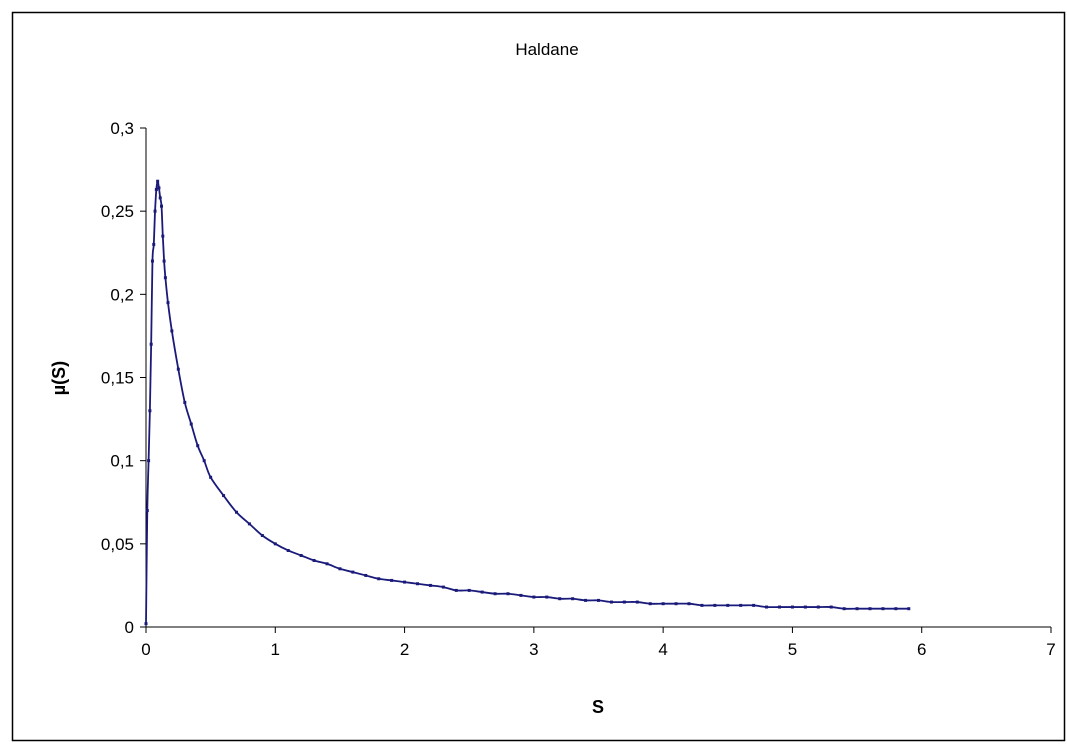  Describe the element at coordinates (1050, 649) in the screenshot. I see `x-tick-label: 7` at that location.